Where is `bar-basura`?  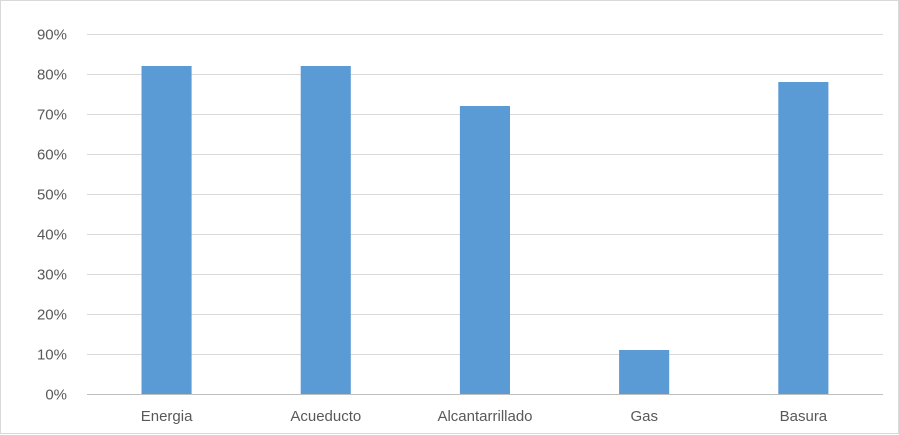
bar-basura is located at coordinates (803, 238).